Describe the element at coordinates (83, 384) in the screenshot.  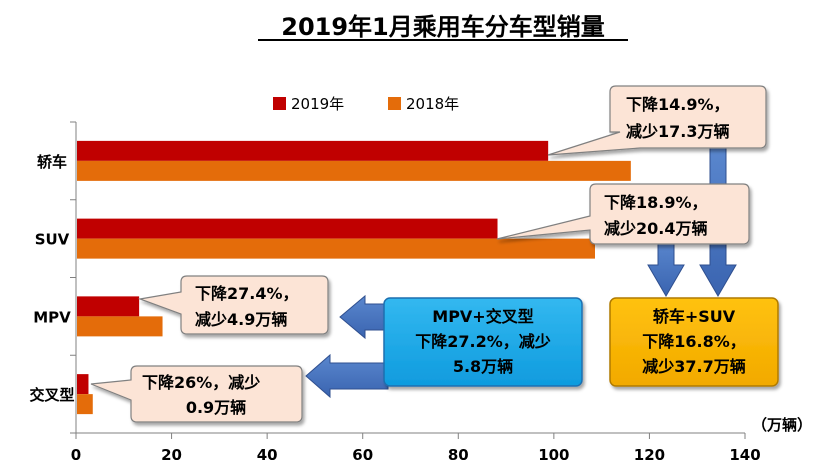
I see `bar-crossover-2019` at that location.